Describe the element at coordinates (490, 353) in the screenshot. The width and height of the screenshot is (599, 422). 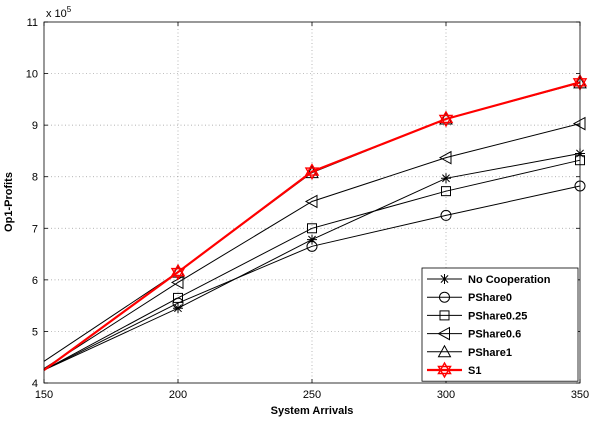
I see `legend-label: PShare1` at that location.